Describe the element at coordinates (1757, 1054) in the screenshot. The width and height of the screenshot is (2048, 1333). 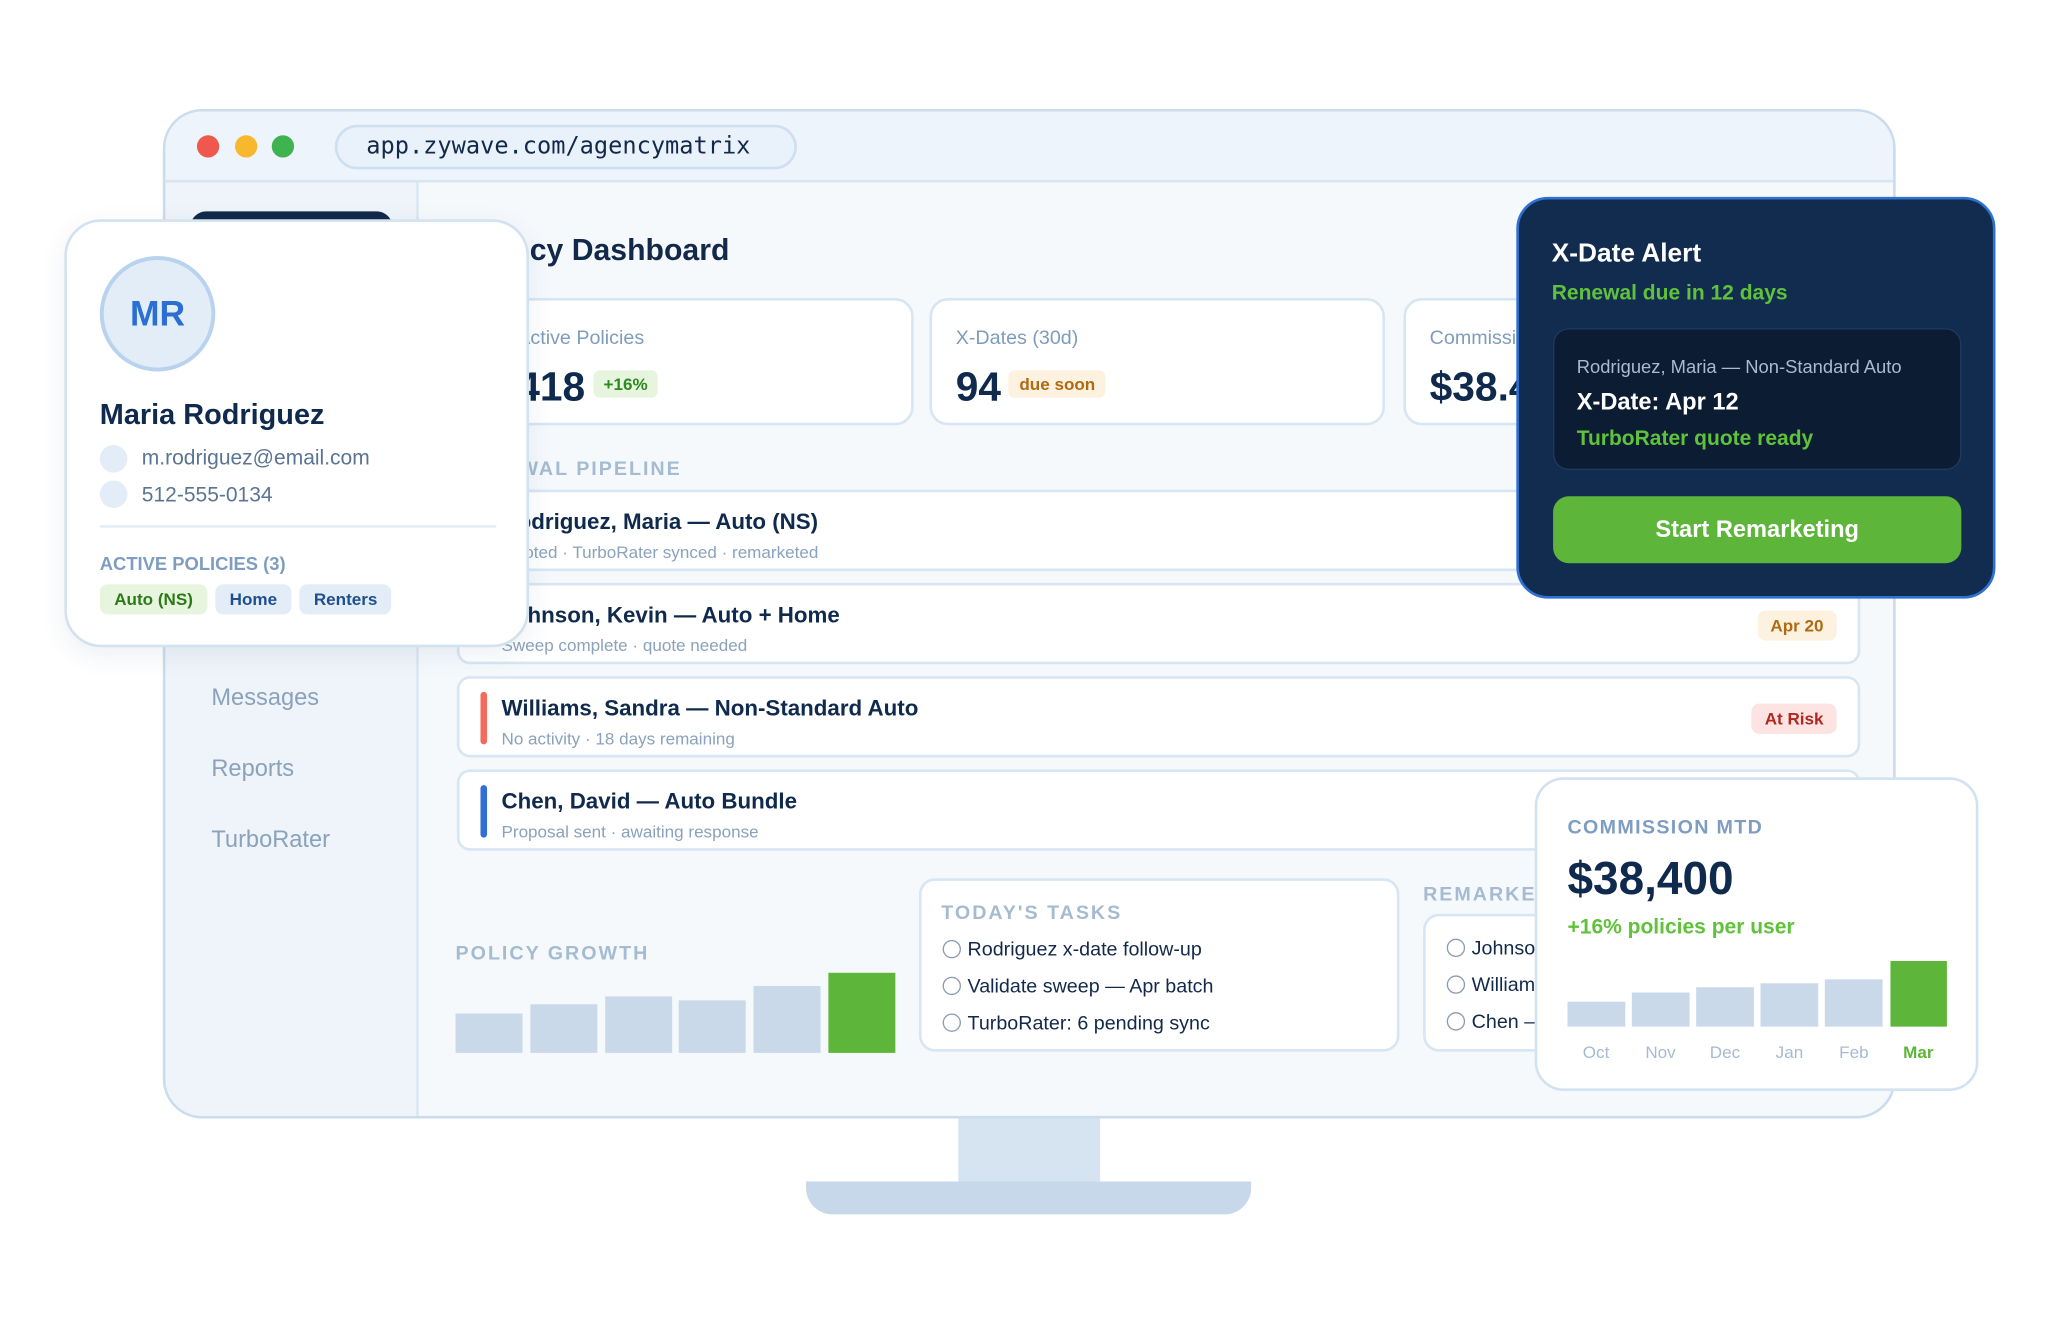
I see `commission-month-labels: Oct Nov Dec Jan Feb Mar` at that location.